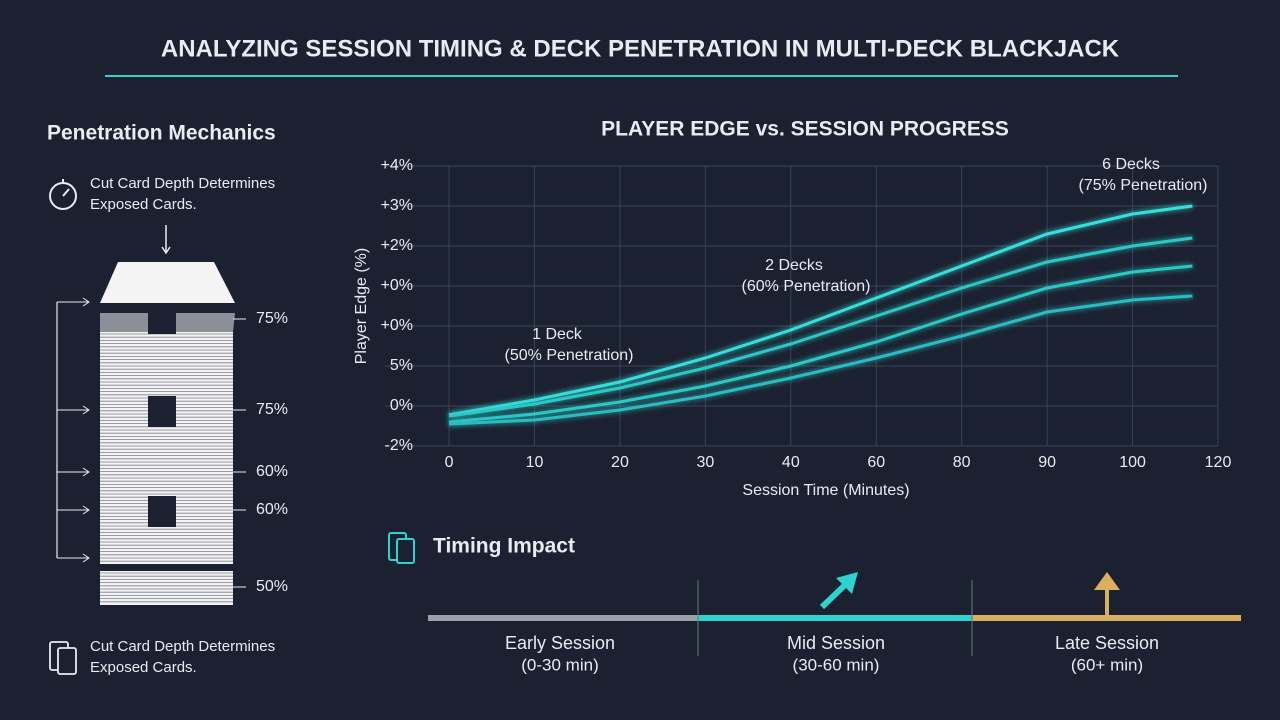 The image size is (1280, 720). Describe the element at coordinates (559, 664) in the screenshot. I see `phase-range: (0-30 min)` at that location.